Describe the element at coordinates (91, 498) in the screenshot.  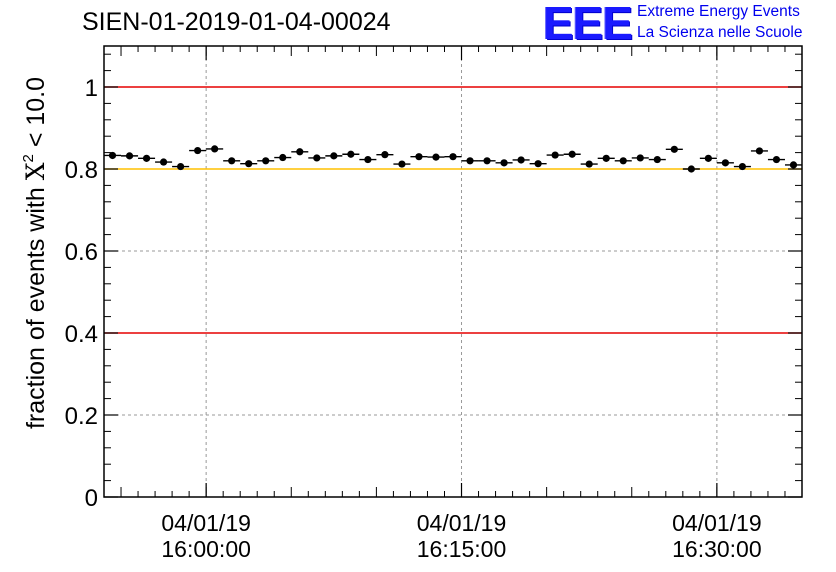
I see `y-tick-label: 0` at that location.